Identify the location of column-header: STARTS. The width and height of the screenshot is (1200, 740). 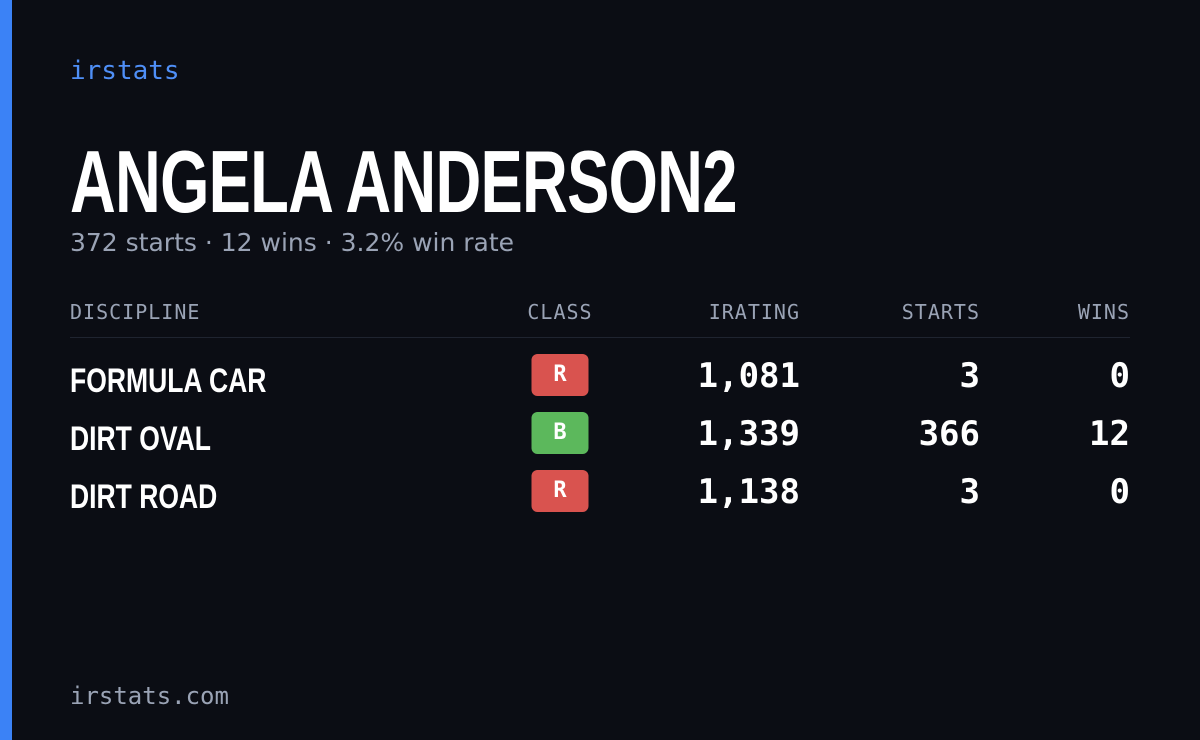
(940, 312).